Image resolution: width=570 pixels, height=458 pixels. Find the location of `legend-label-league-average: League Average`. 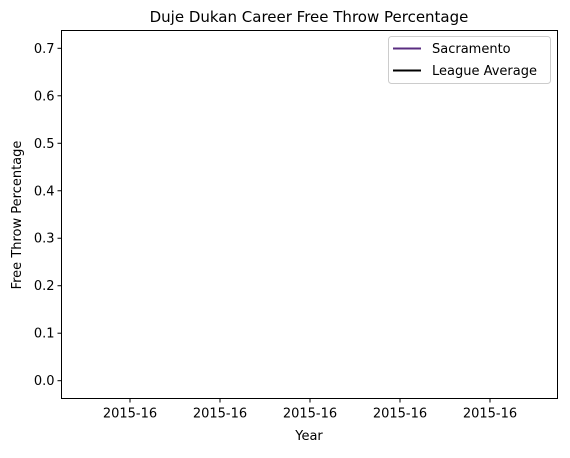

legend-label-league-average: League Average is located at coordinates (484, 71).